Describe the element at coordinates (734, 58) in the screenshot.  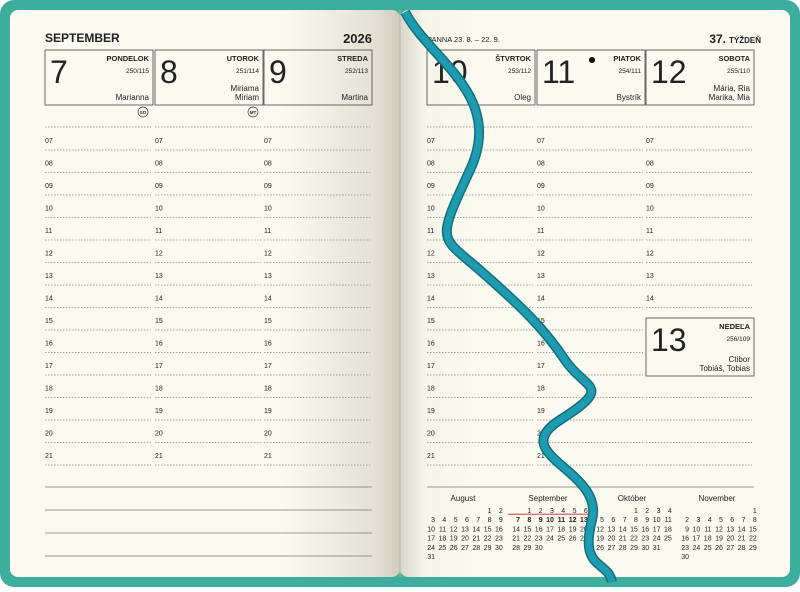
I see `weekday: SOBOTA` at that location.